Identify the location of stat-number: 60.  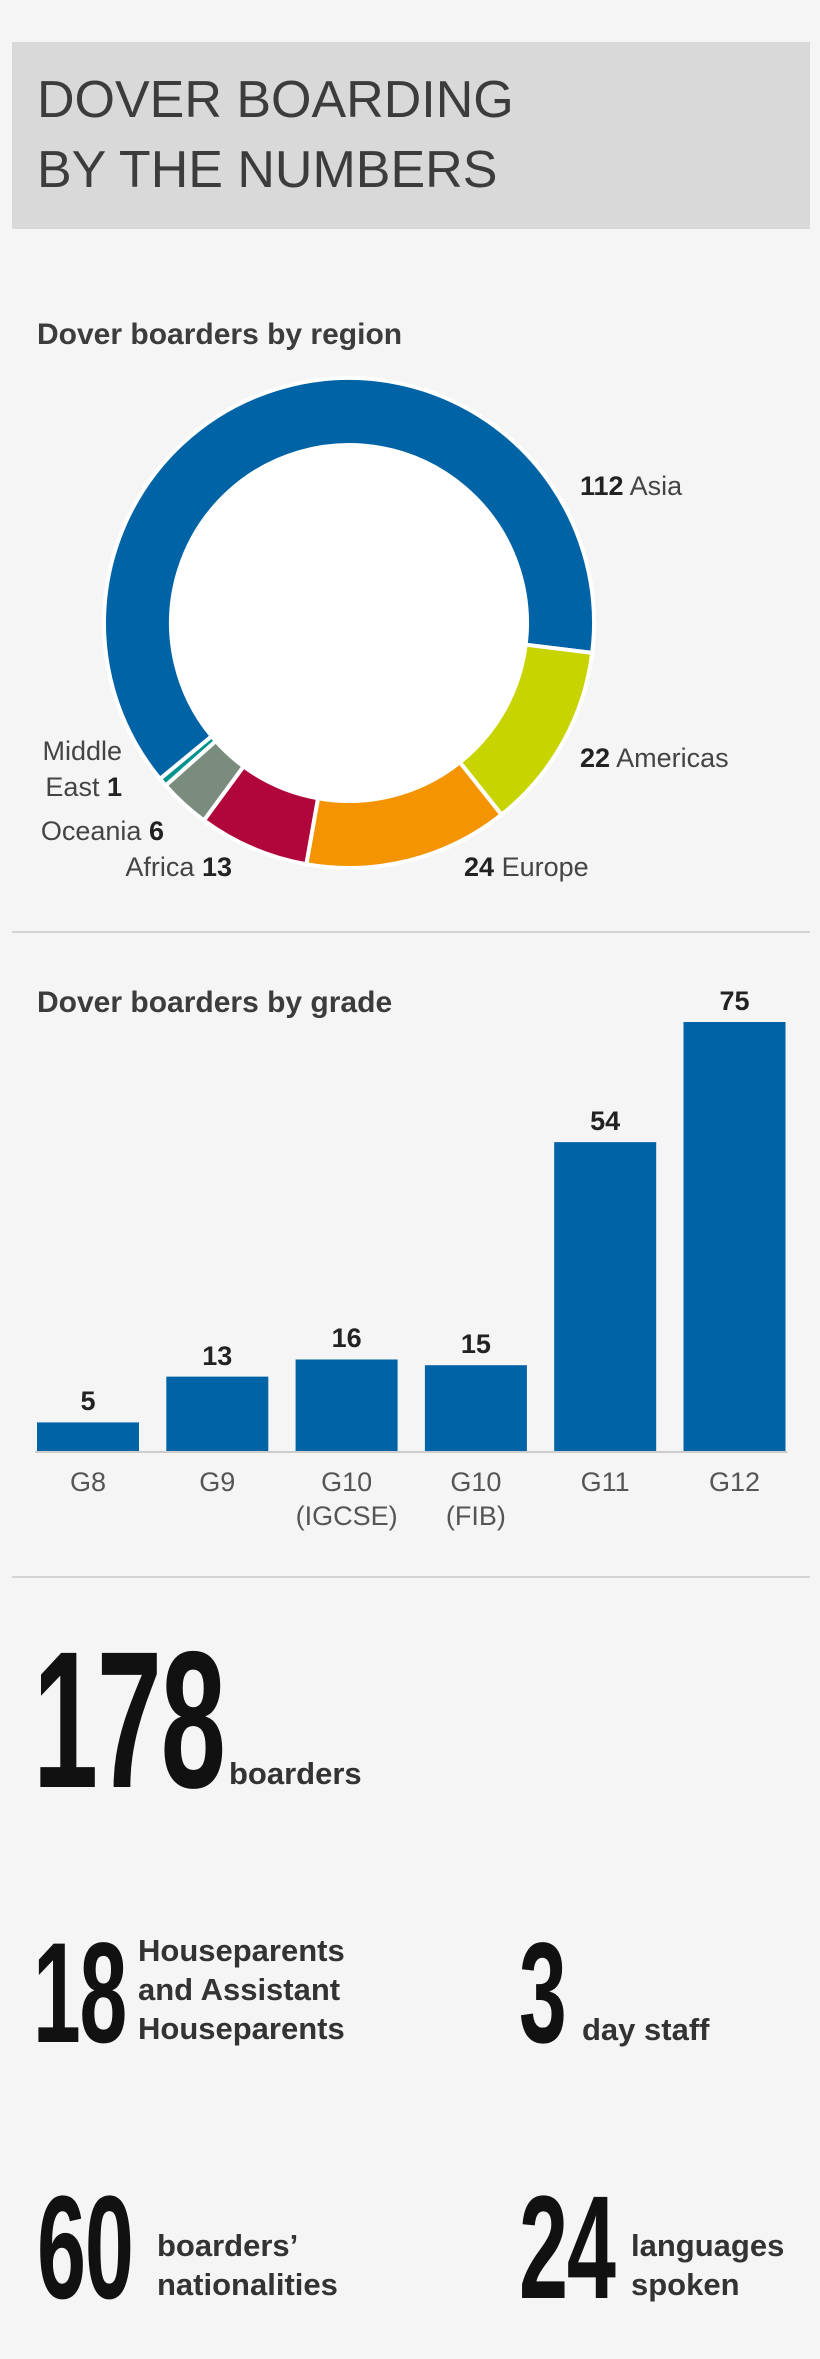
(85, 2248).